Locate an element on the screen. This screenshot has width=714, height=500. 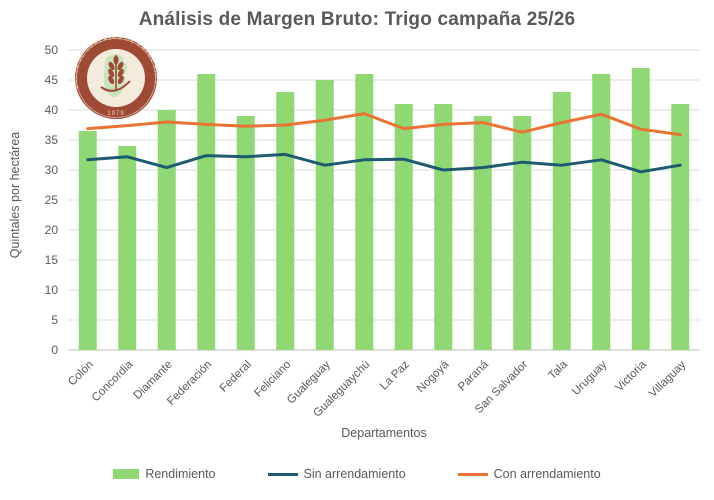
line-sin-arrendamiento is located at coordinates (384, 163).